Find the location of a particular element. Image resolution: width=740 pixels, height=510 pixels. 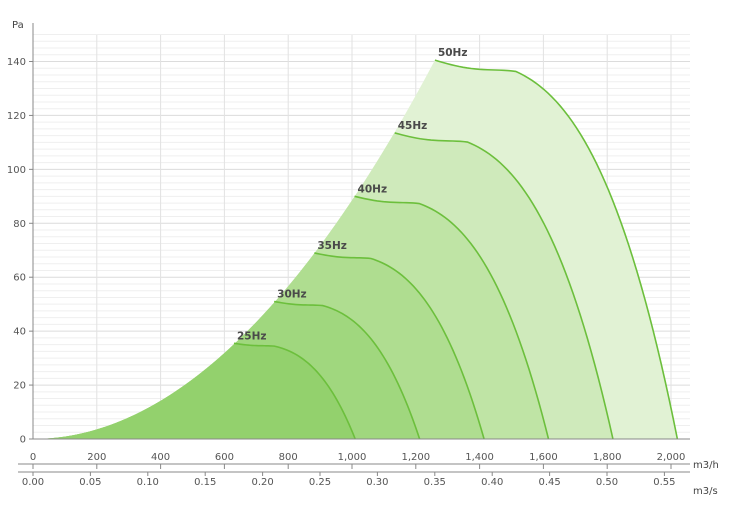

x-axis-unit: m3/h is located at coordinates (706, 465).